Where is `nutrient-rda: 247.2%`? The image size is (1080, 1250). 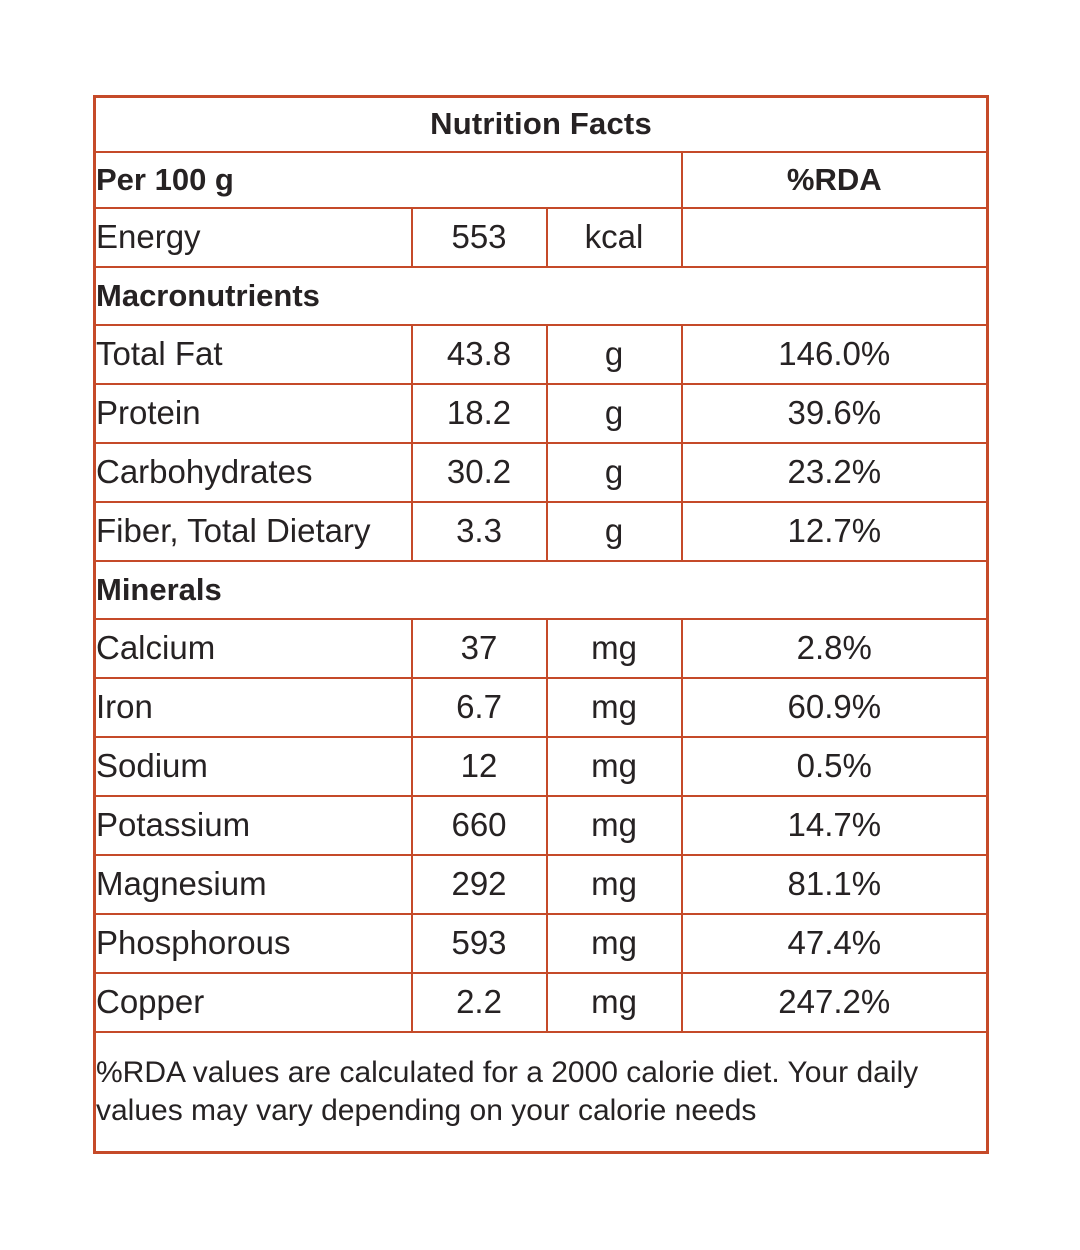 nutrient-rda: 247.2% is located at coordinates (834, 1002).